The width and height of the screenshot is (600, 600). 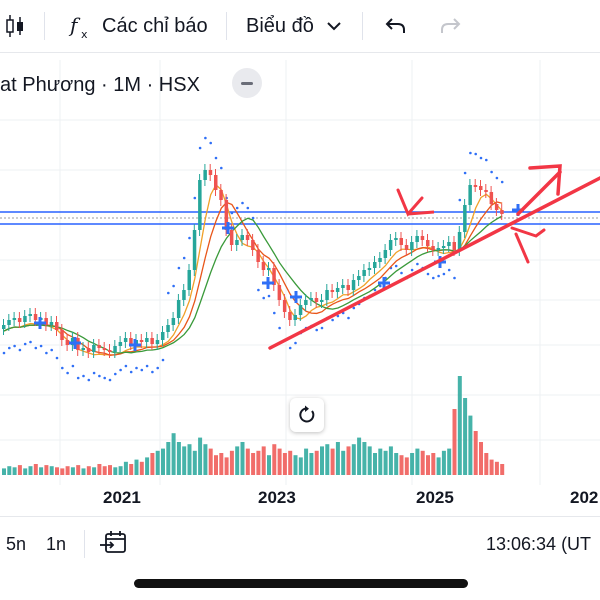 I want to click on horizontal-levels, so click(x=300, y=218).